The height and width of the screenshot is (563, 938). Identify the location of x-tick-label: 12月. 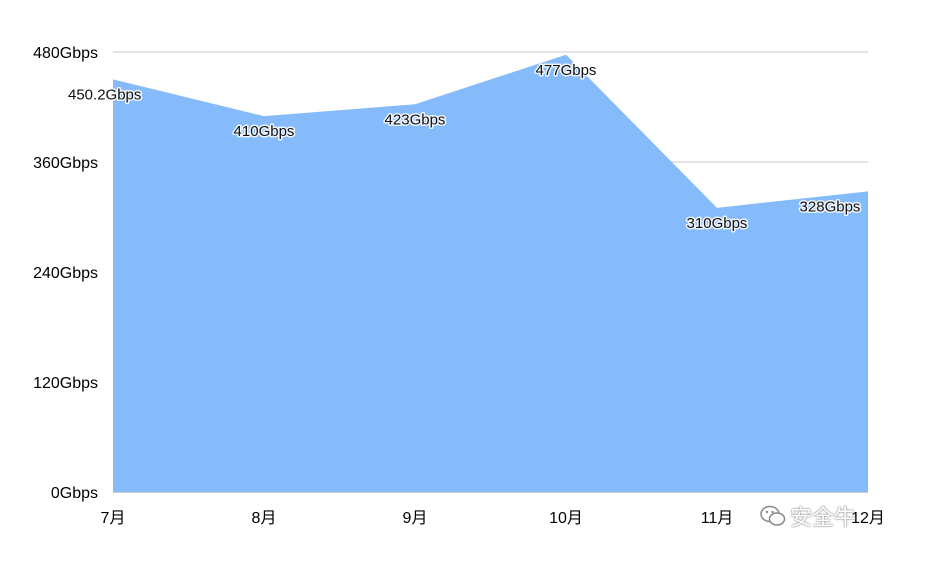
(868, 518).